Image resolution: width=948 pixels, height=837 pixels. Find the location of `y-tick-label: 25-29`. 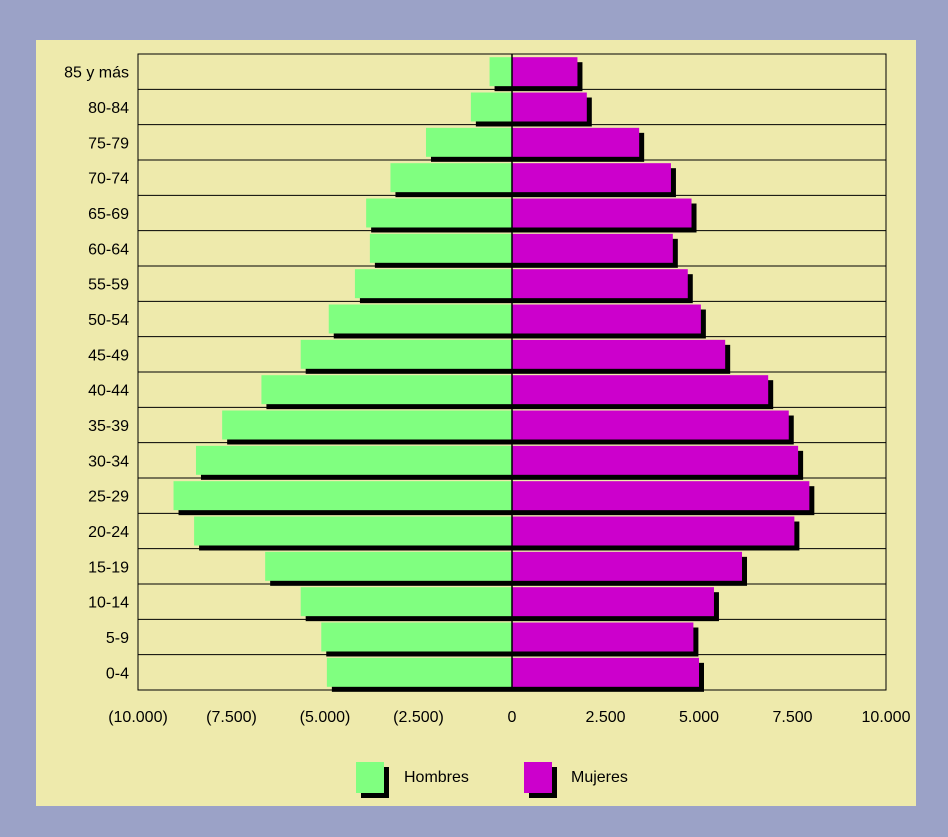

y-tick-label: 25-29 is located at coordinates (108, 497).